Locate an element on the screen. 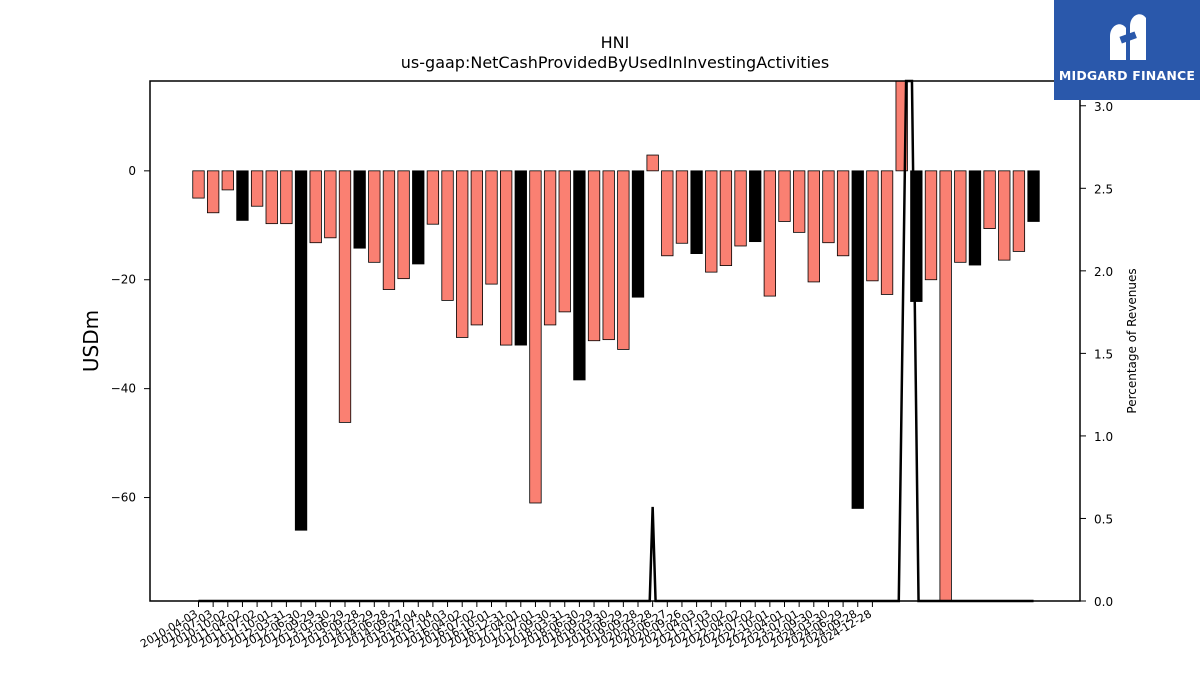  y2-tick-label-6: 3.0 is located at coordinates (1103, 107).